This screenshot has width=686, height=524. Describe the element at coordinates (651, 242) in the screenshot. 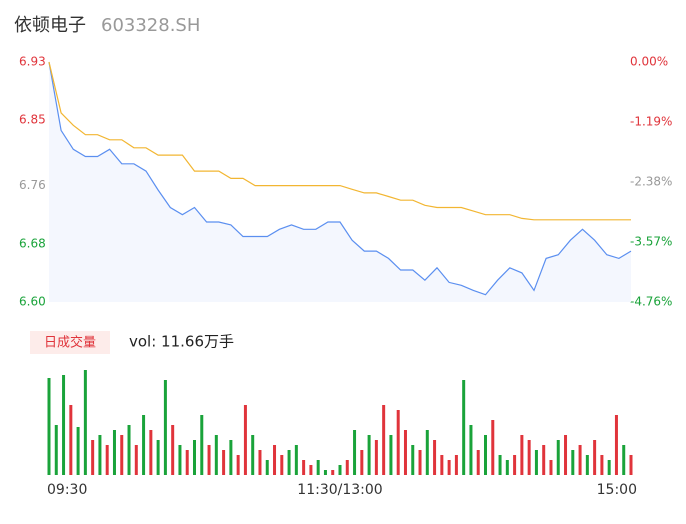

I see `y2-tick-label: -3.57%` at that location.